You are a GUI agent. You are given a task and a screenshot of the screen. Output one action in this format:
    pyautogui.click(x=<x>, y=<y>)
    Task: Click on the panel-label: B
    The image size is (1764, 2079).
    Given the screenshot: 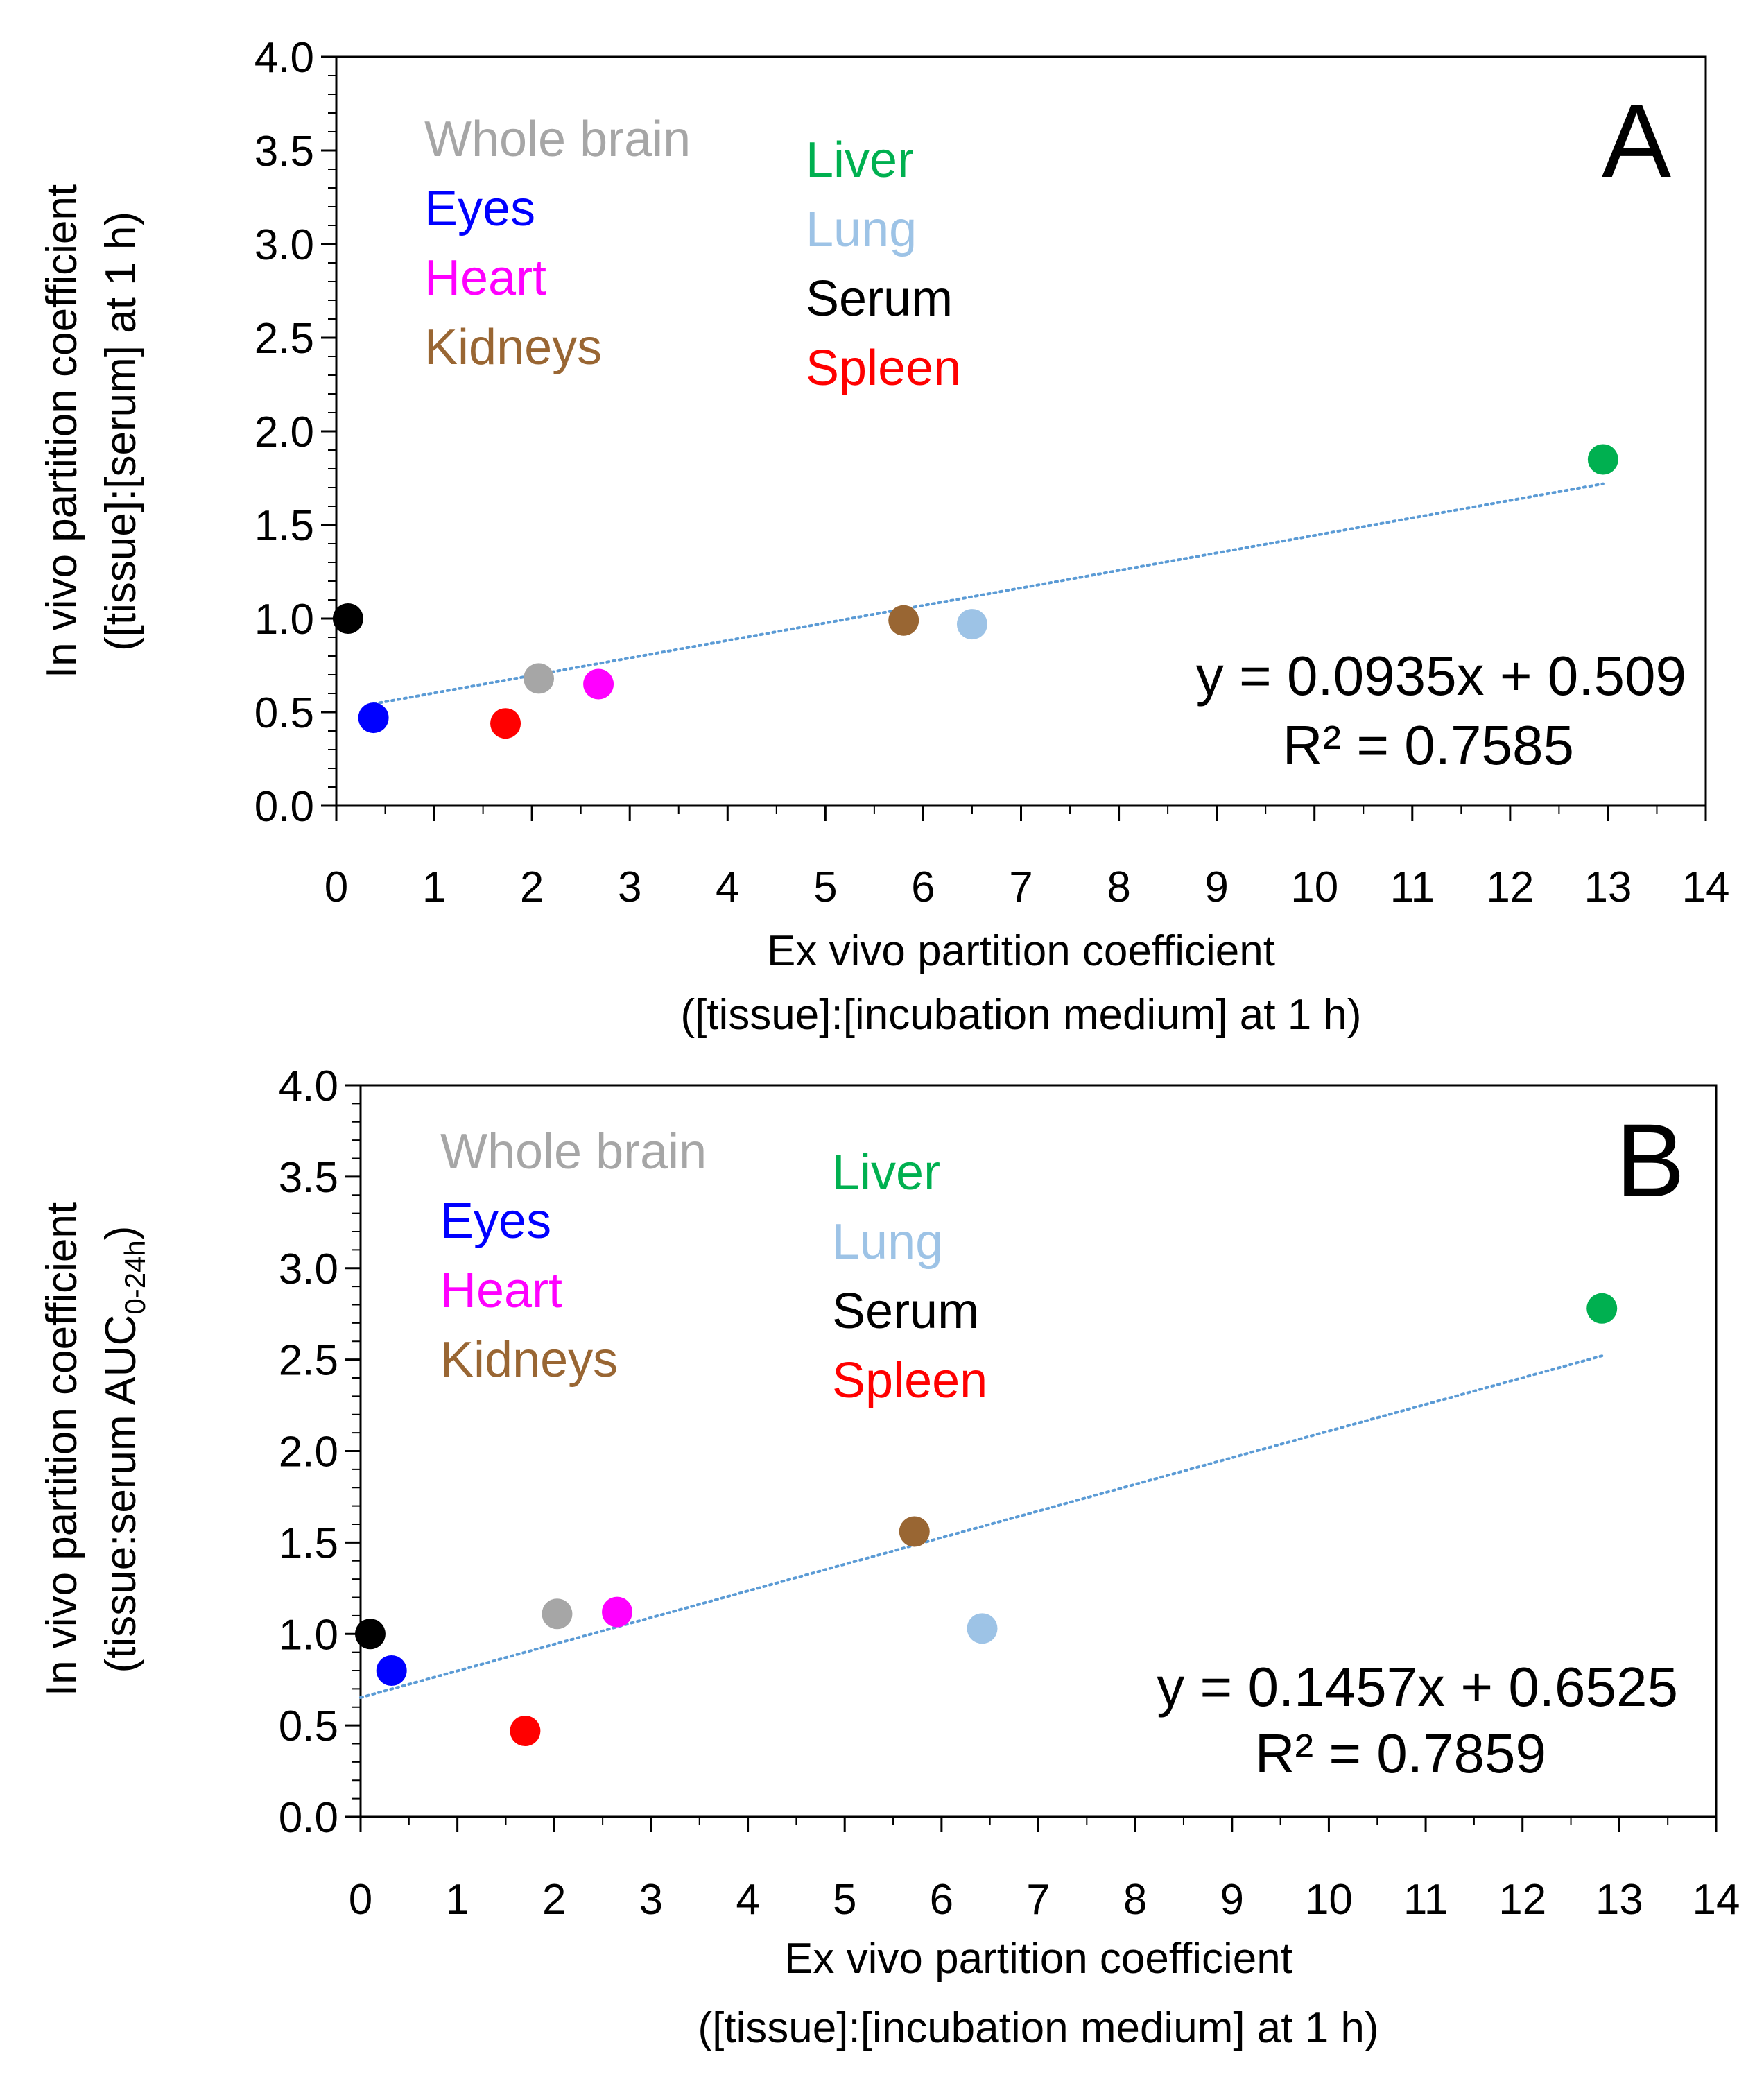 What is the action you would take?
    pyautogui.click(x=1650, y=1160)
    